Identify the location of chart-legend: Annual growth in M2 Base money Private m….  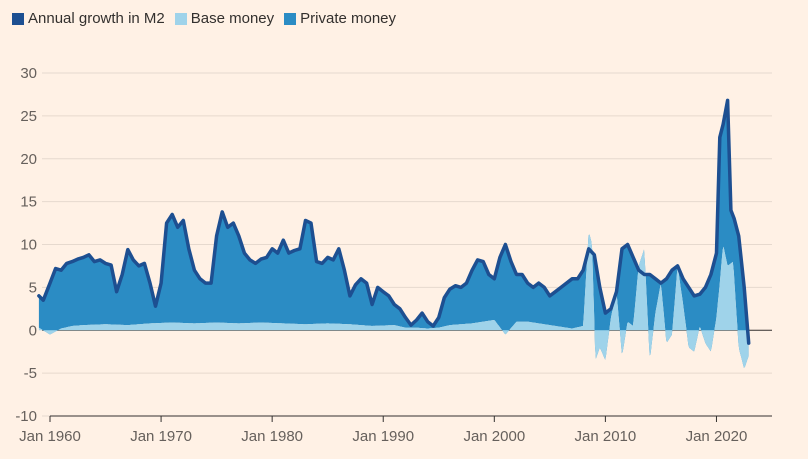
(204, 18).